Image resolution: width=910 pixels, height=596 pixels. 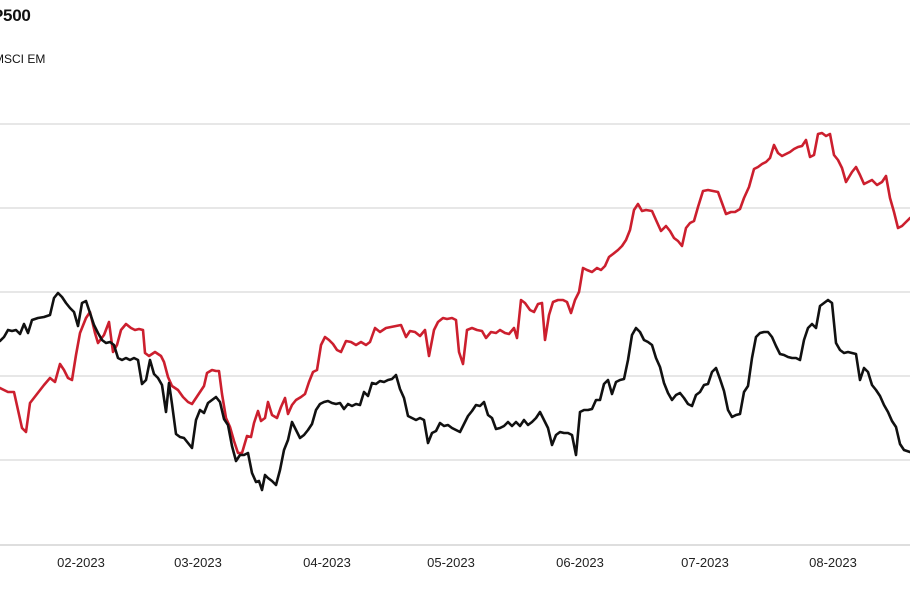 I want to click on x-tick-label: 06-2023, so click(x=580, y=562).